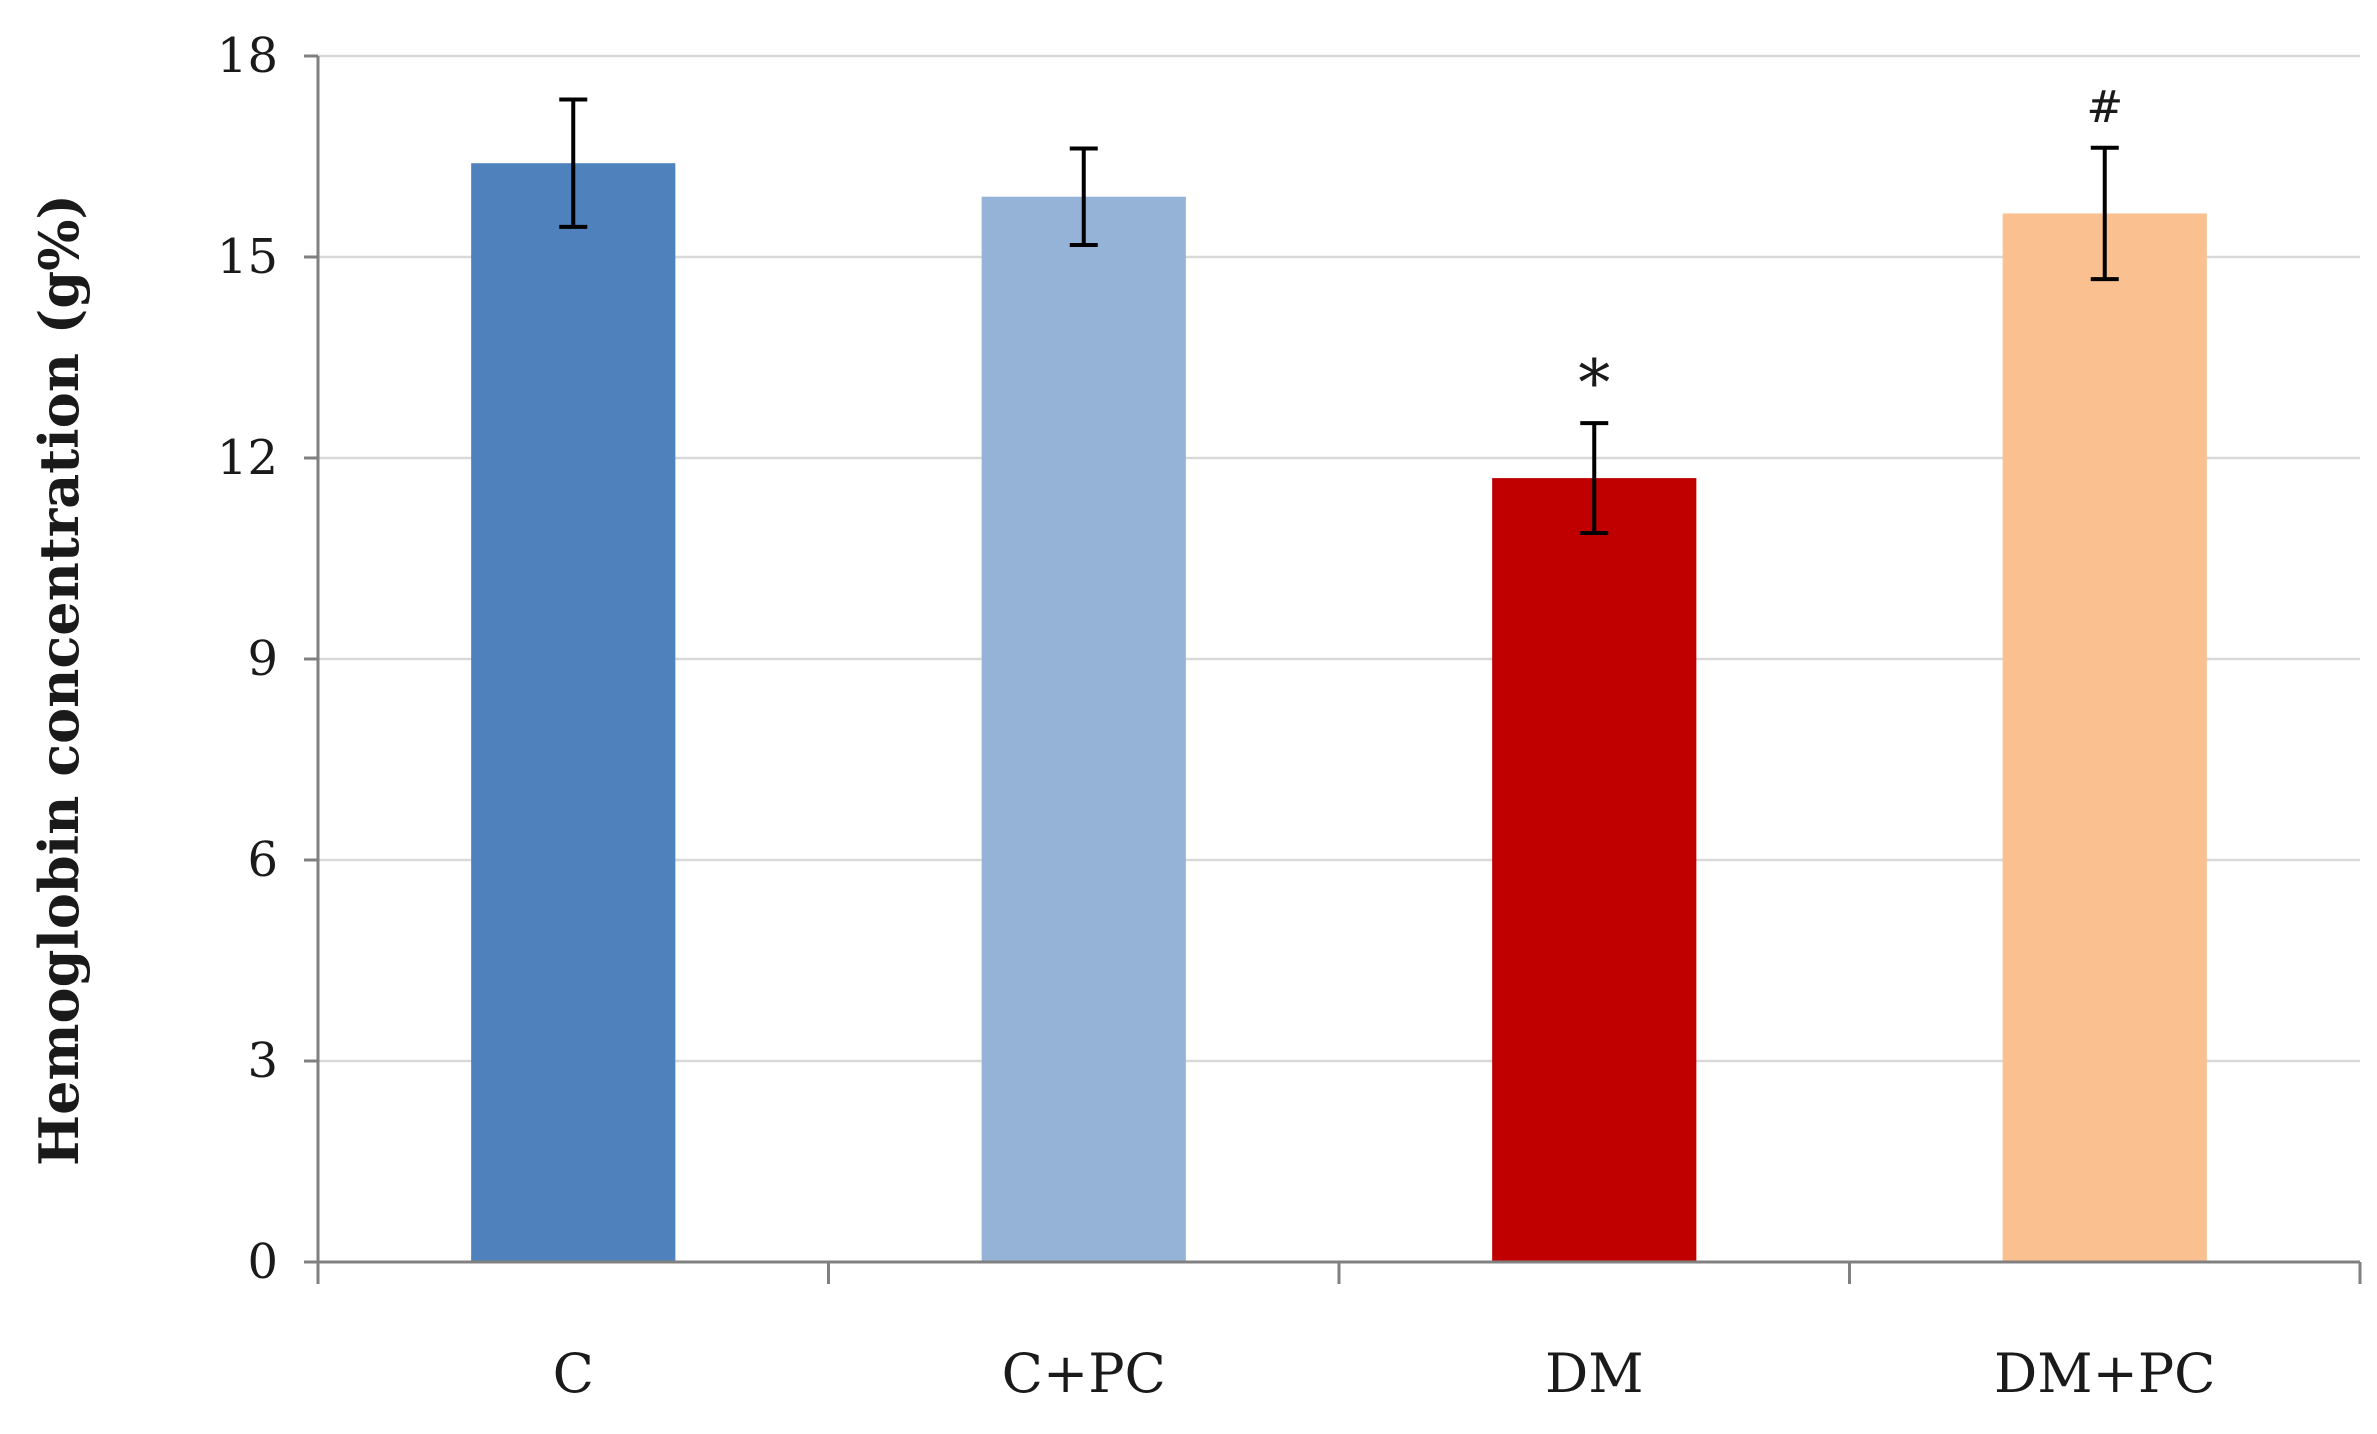  Describe the element at coordinates (2104, 1373) in the screenshot. I see `x-tick-label: DM+PC` at that location.